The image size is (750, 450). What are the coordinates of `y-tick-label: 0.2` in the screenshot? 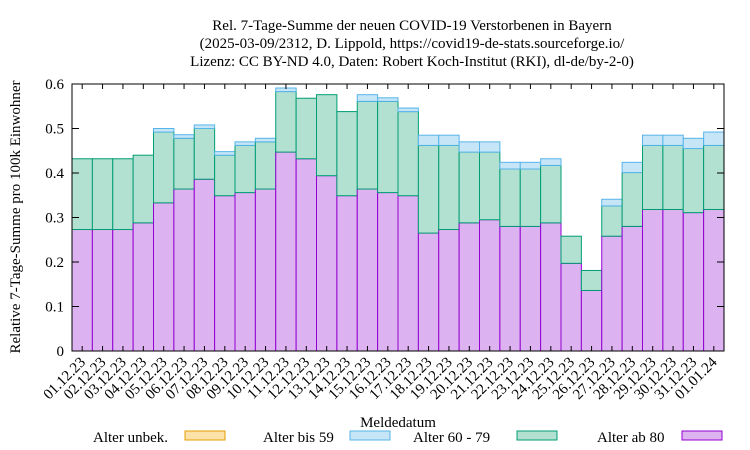 It's located at (54, 263).